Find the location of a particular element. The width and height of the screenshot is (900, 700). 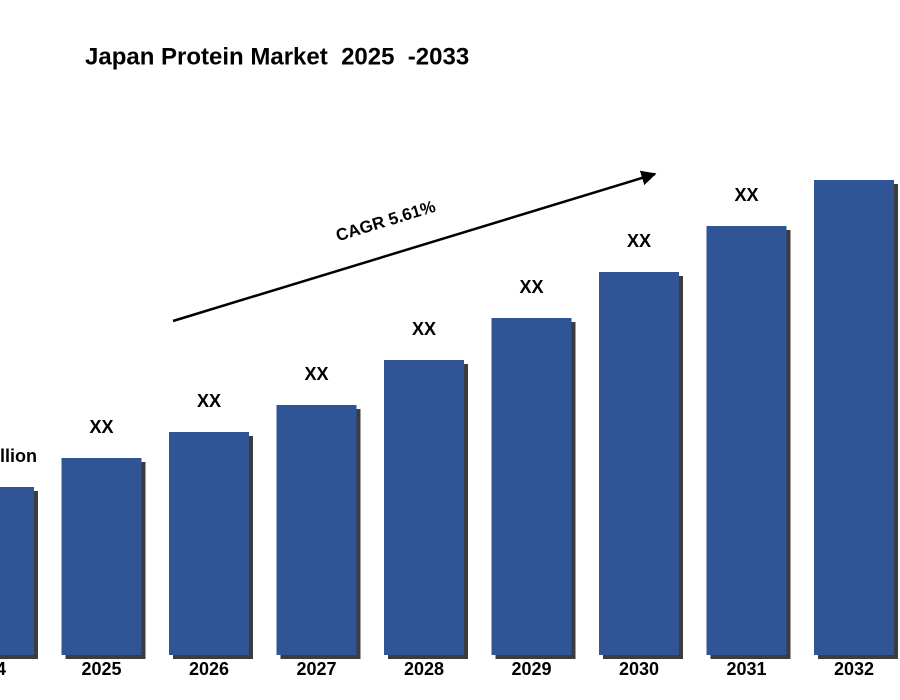

x-tick-label: 2026 is located at coordinates (209, 669).